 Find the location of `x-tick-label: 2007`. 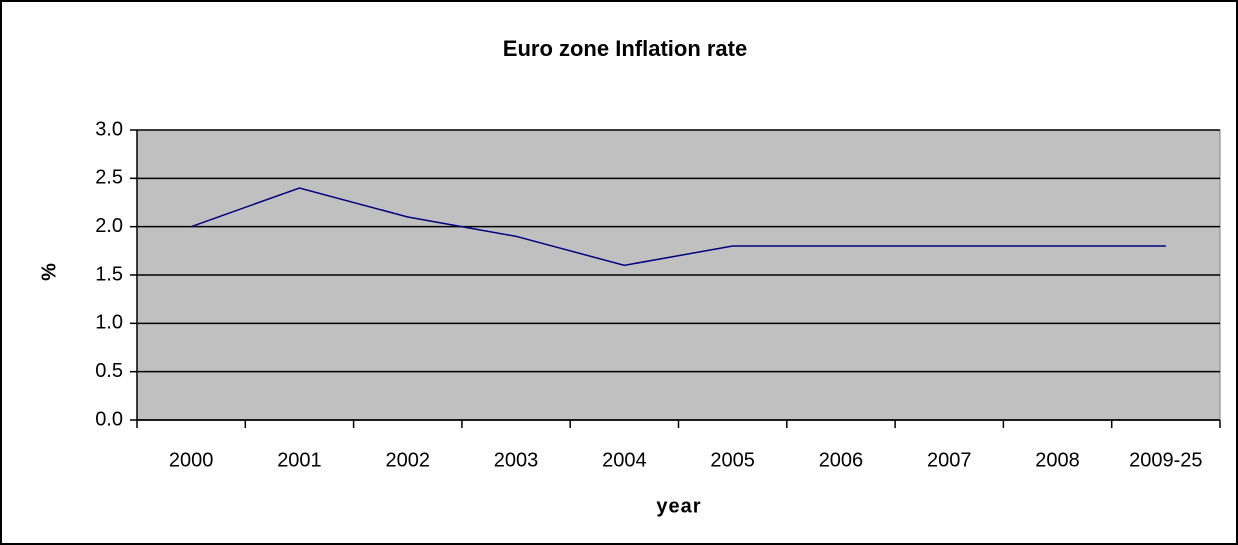

x-tick-label: 2007 is located at coordinates (949, 460).